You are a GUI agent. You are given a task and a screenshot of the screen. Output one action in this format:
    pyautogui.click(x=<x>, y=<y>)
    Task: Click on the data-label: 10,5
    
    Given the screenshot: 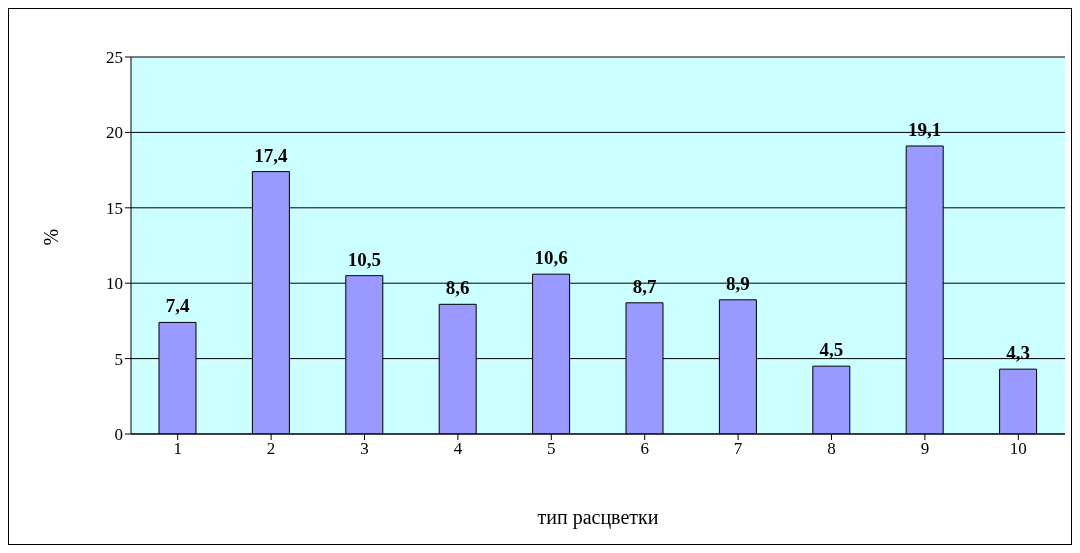 What is the action you would take?
    pyautogui.click(x=364, y=259)
    